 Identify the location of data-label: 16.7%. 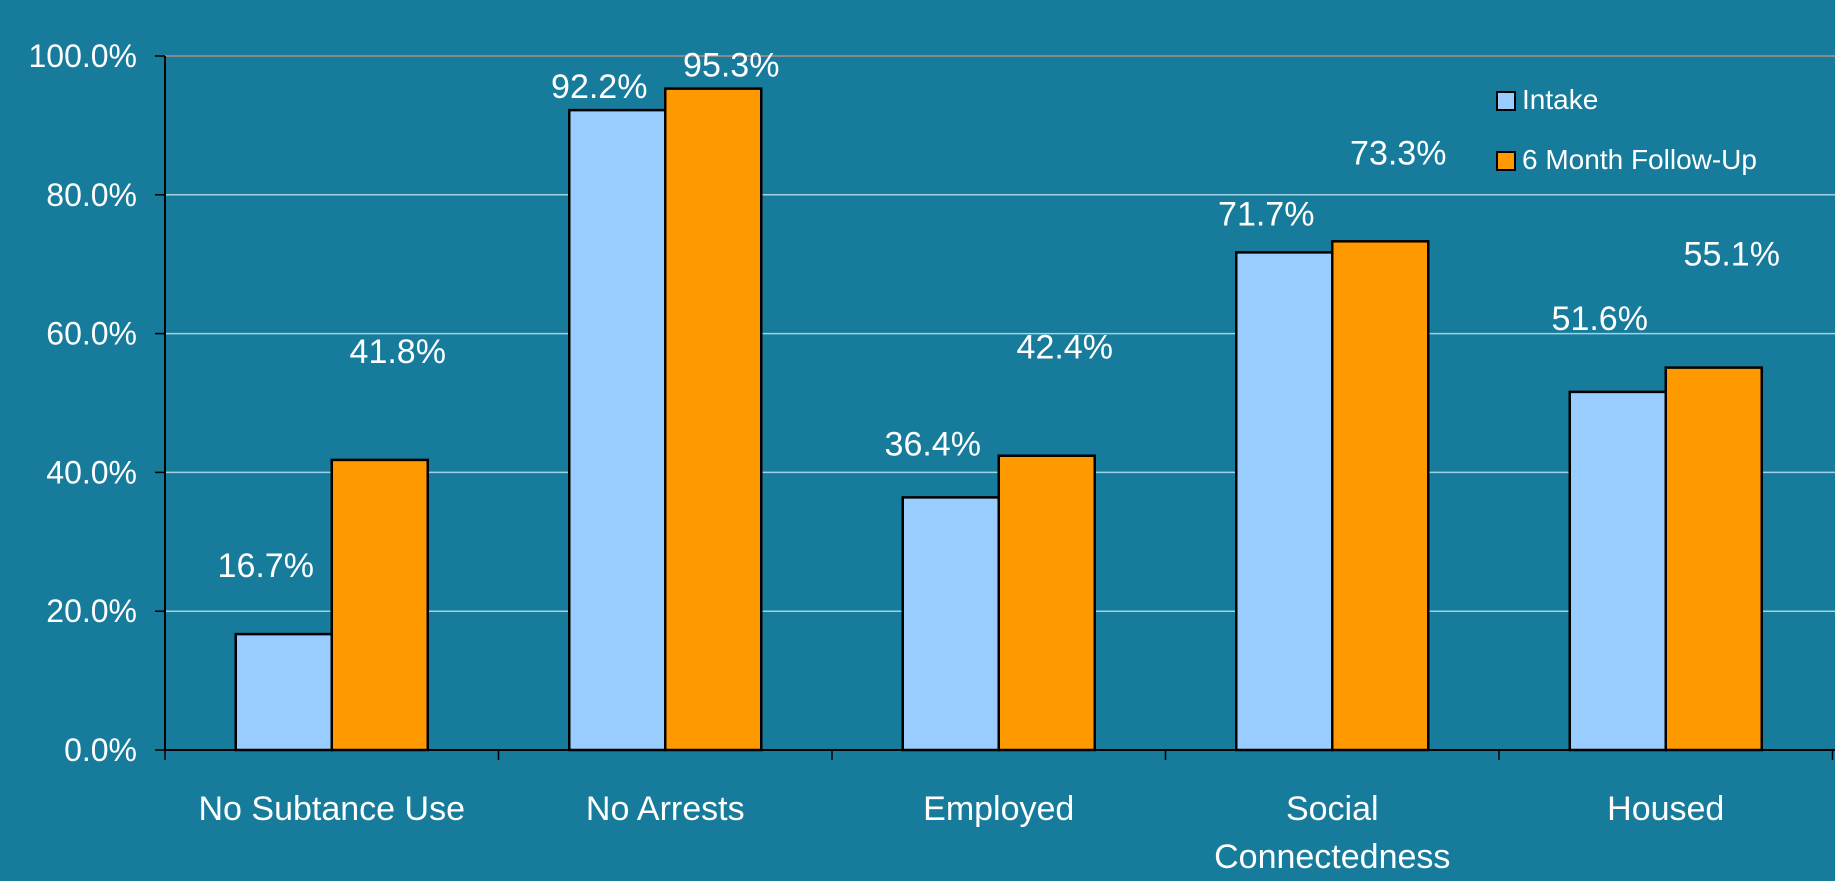
(266, 566).